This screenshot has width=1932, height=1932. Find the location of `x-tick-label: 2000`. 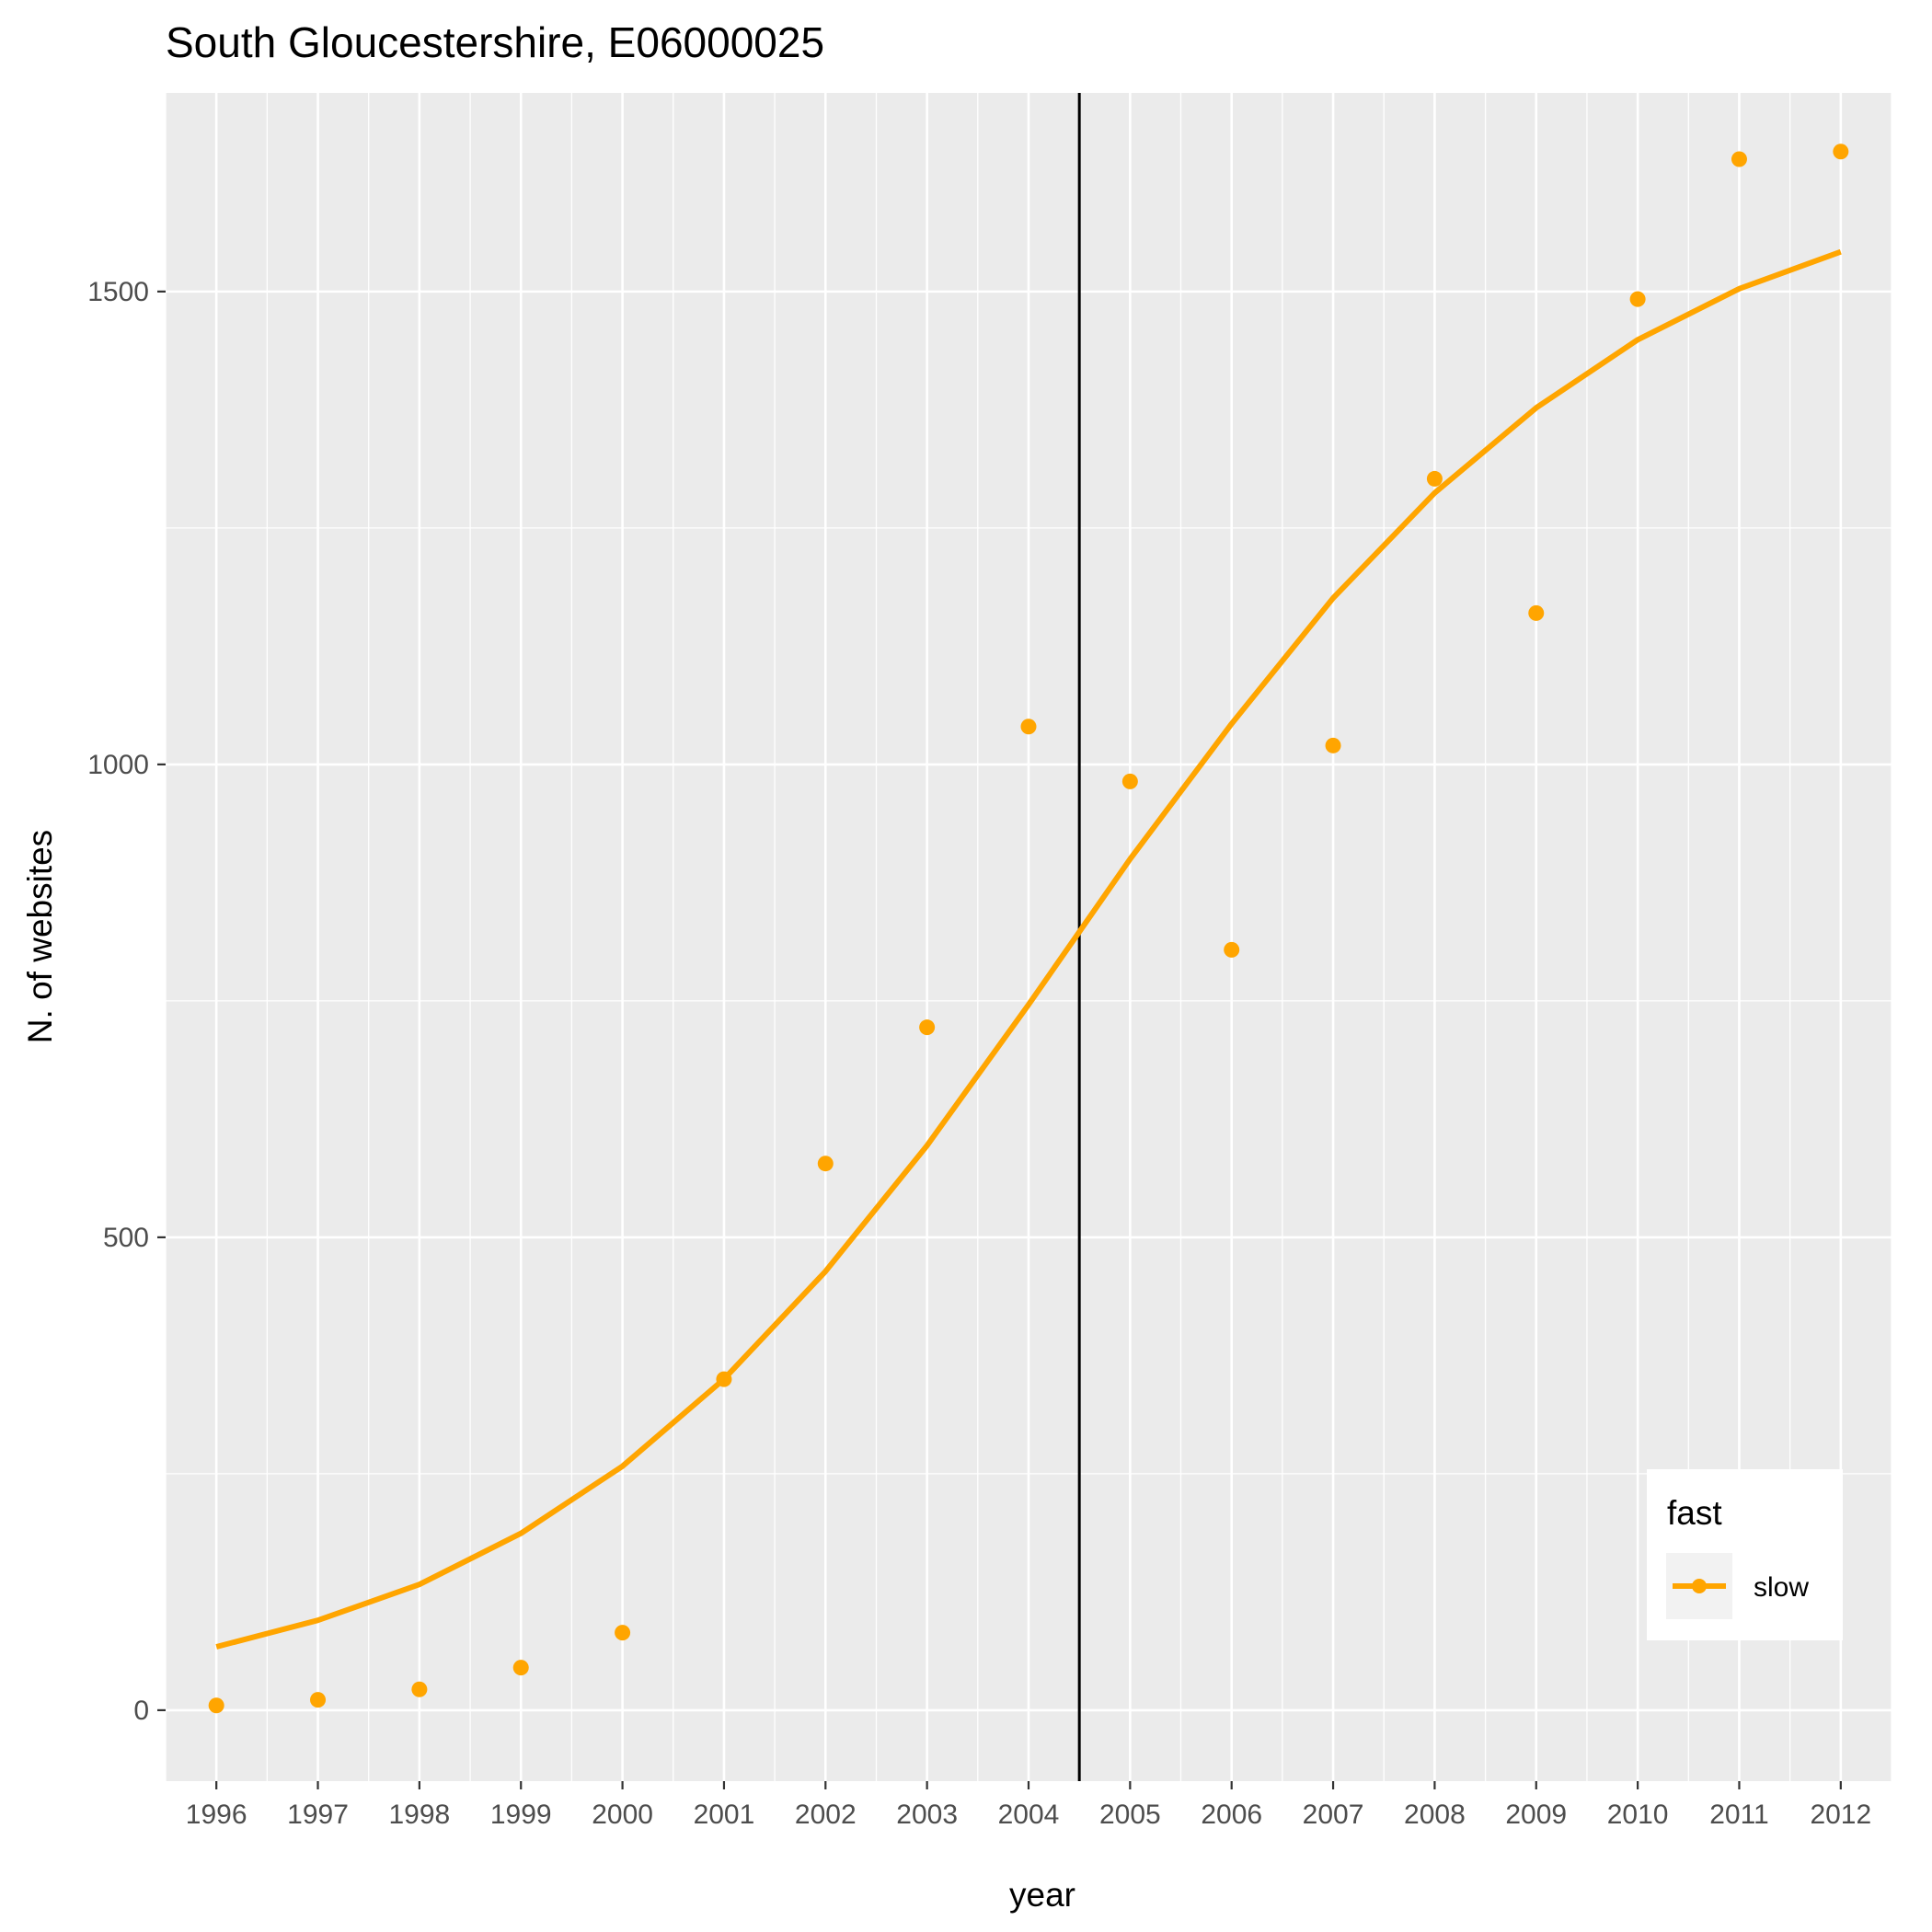

x-tick-label: 2000 is located at coordinates (622, 1815).